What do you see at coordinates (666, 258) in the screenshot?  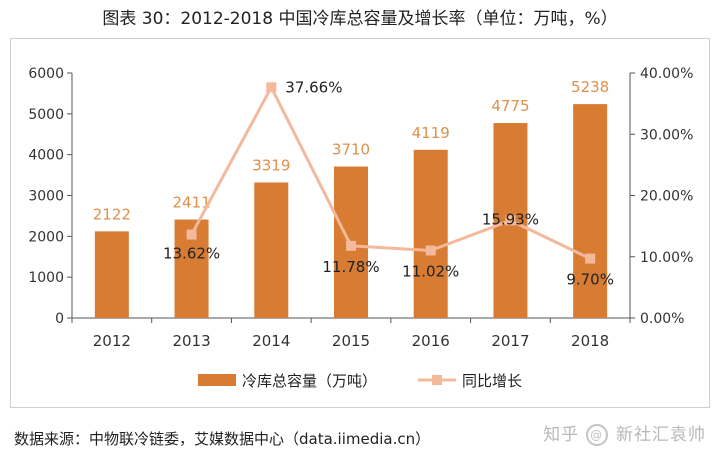 I see `right-tick-label: 10.00%` at bounding box center [666, 258].